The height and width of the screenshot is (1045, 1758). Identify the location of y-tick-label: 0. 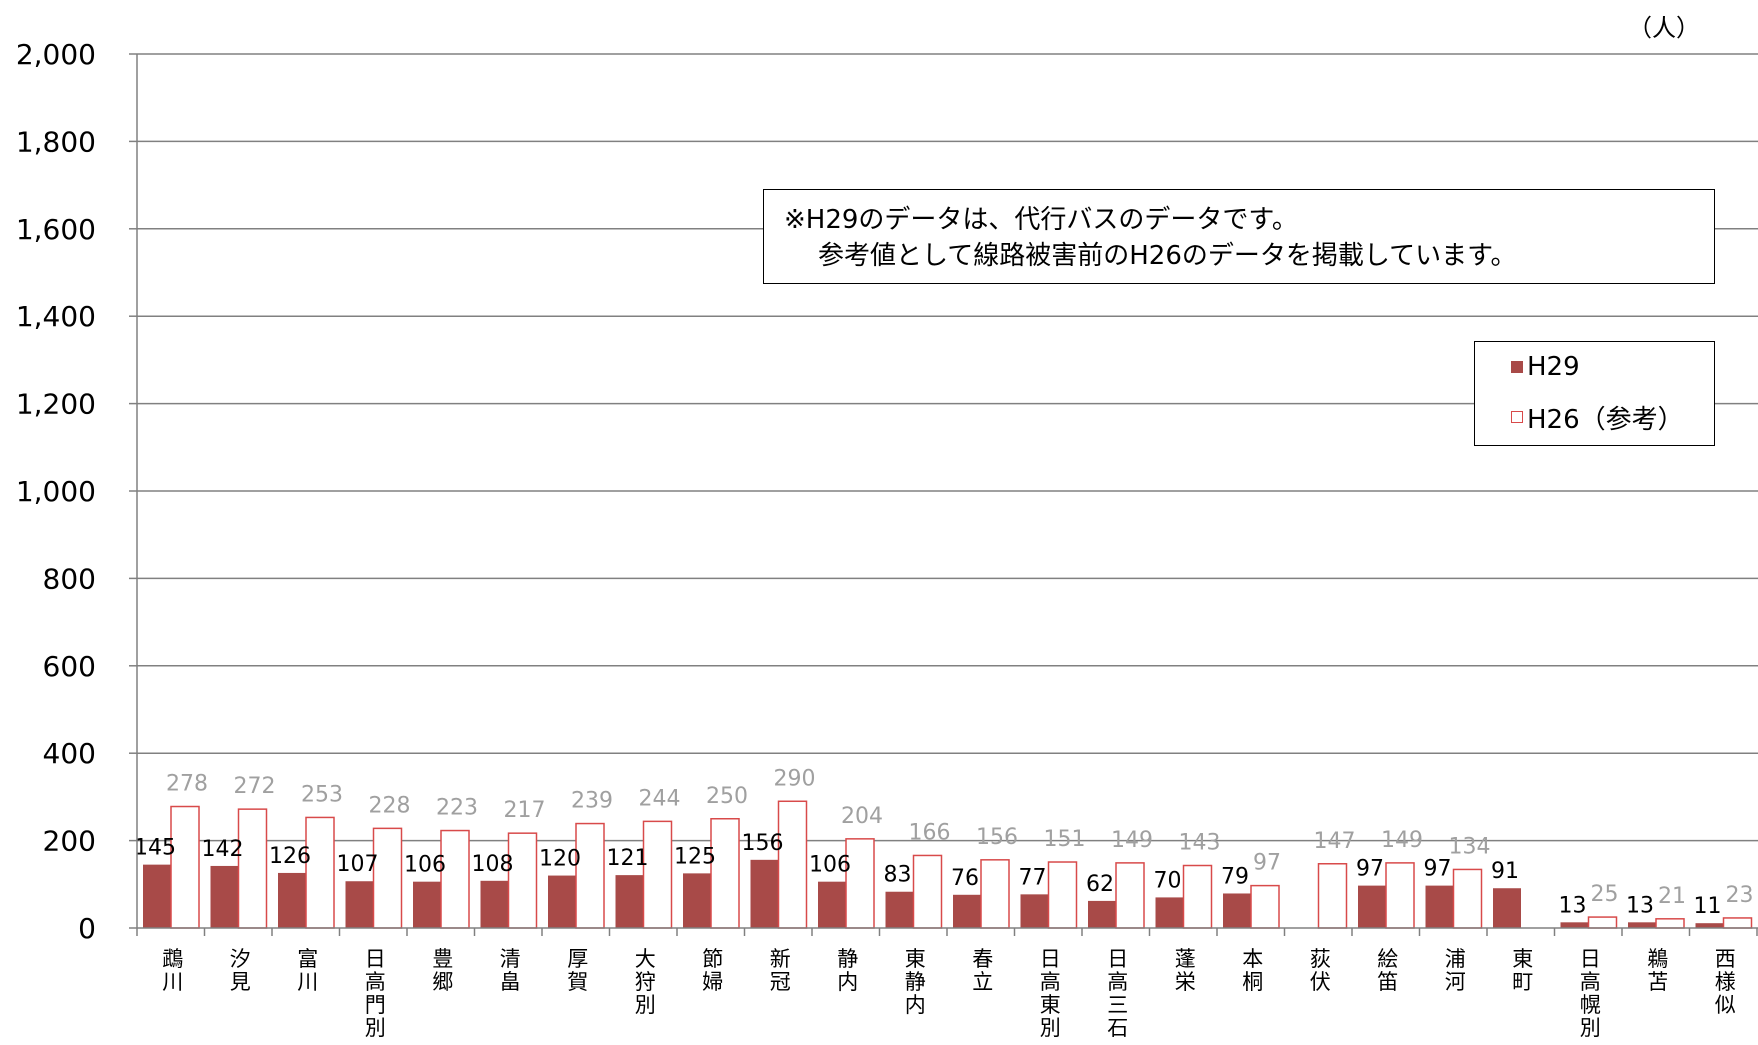
(87, 928).